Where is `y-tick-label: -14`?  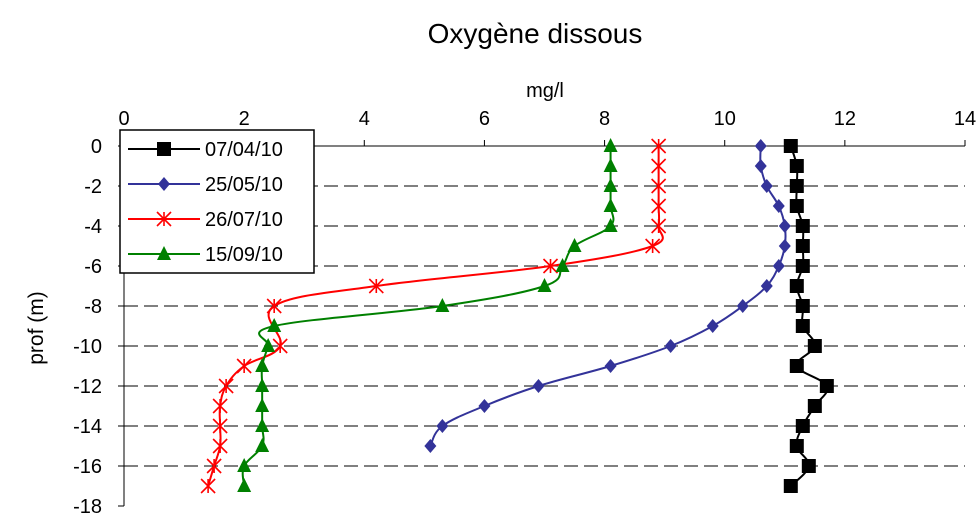
y-tick-label: -14 is located at coordinates (87, 427).